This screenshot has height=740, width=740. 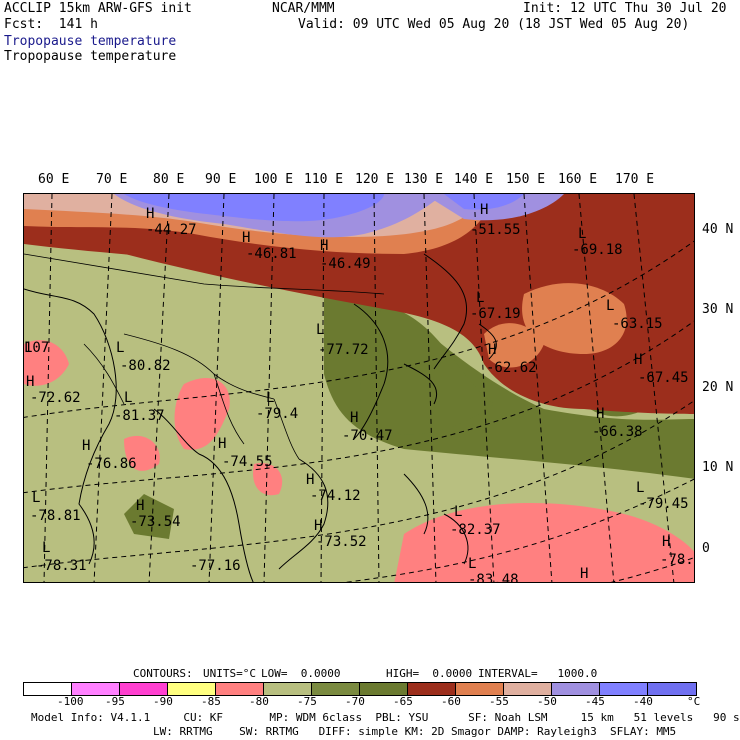 I want to click on map-value-label: -62.62, so click(x=511, y=368).